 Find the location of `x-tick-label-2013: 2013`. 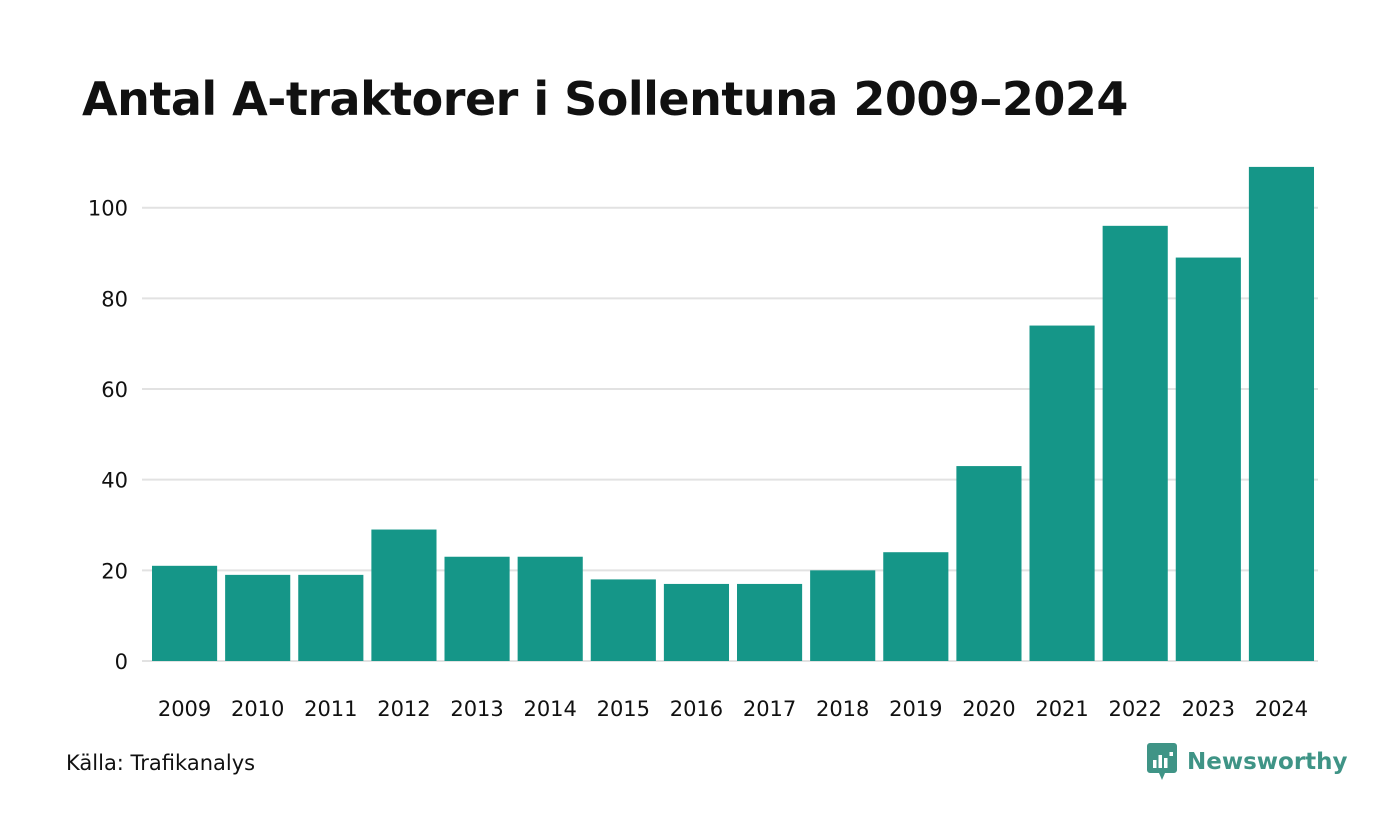

x-tick-label-2013: 2013 is located at coordinates (476, 709).